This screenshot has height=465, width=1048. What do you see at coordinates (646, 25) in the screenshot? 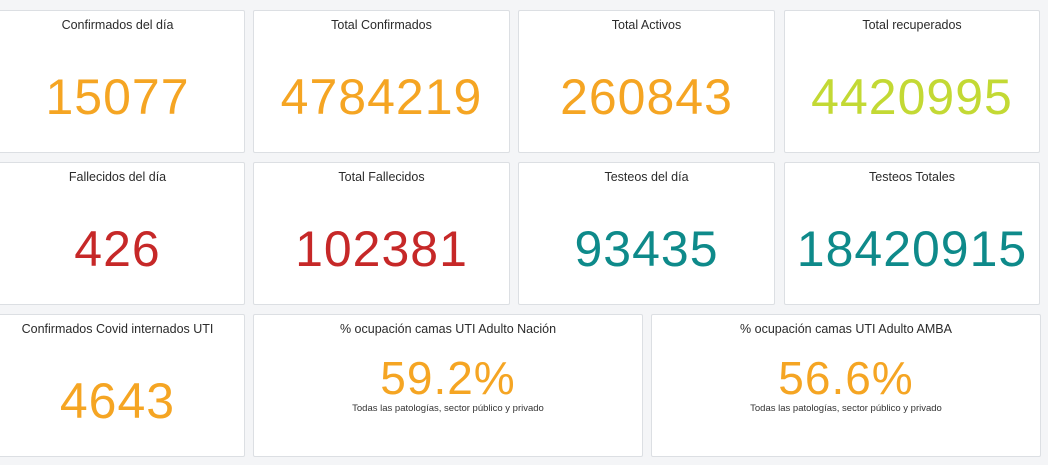
I see `card-title: Total Activos` at bounding box center [646, 25].